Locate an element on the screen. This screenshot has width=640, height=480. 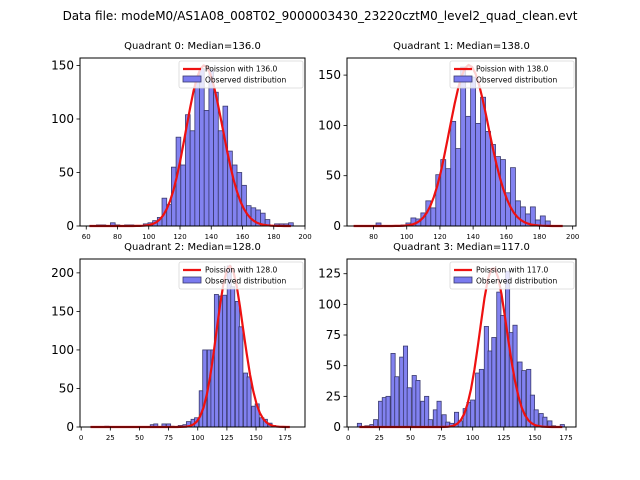
legend: Poission with 136.0 Observed distribution is located at coordinates (241, 74).